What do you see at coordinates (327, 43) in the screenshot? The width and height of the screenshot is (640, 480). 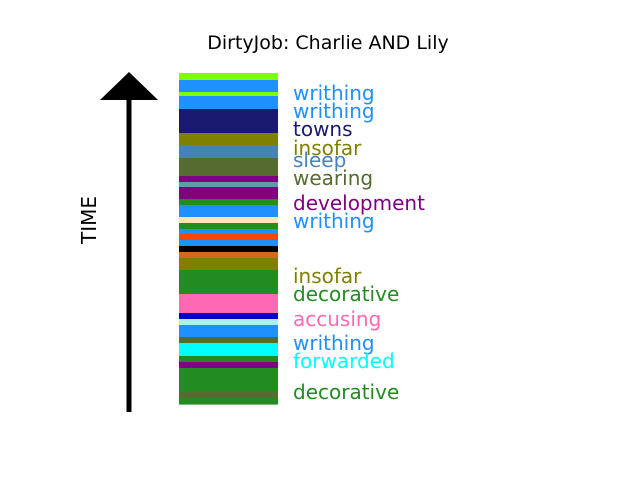 I see `chart-title: DirtyJob: Charlie AND Lily` at bounding box center [327, 43].